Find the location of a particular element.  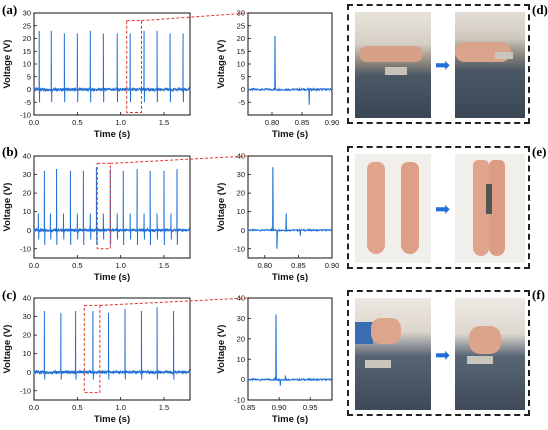

panel-label-f: (f) is located at coordinates (538, 294).